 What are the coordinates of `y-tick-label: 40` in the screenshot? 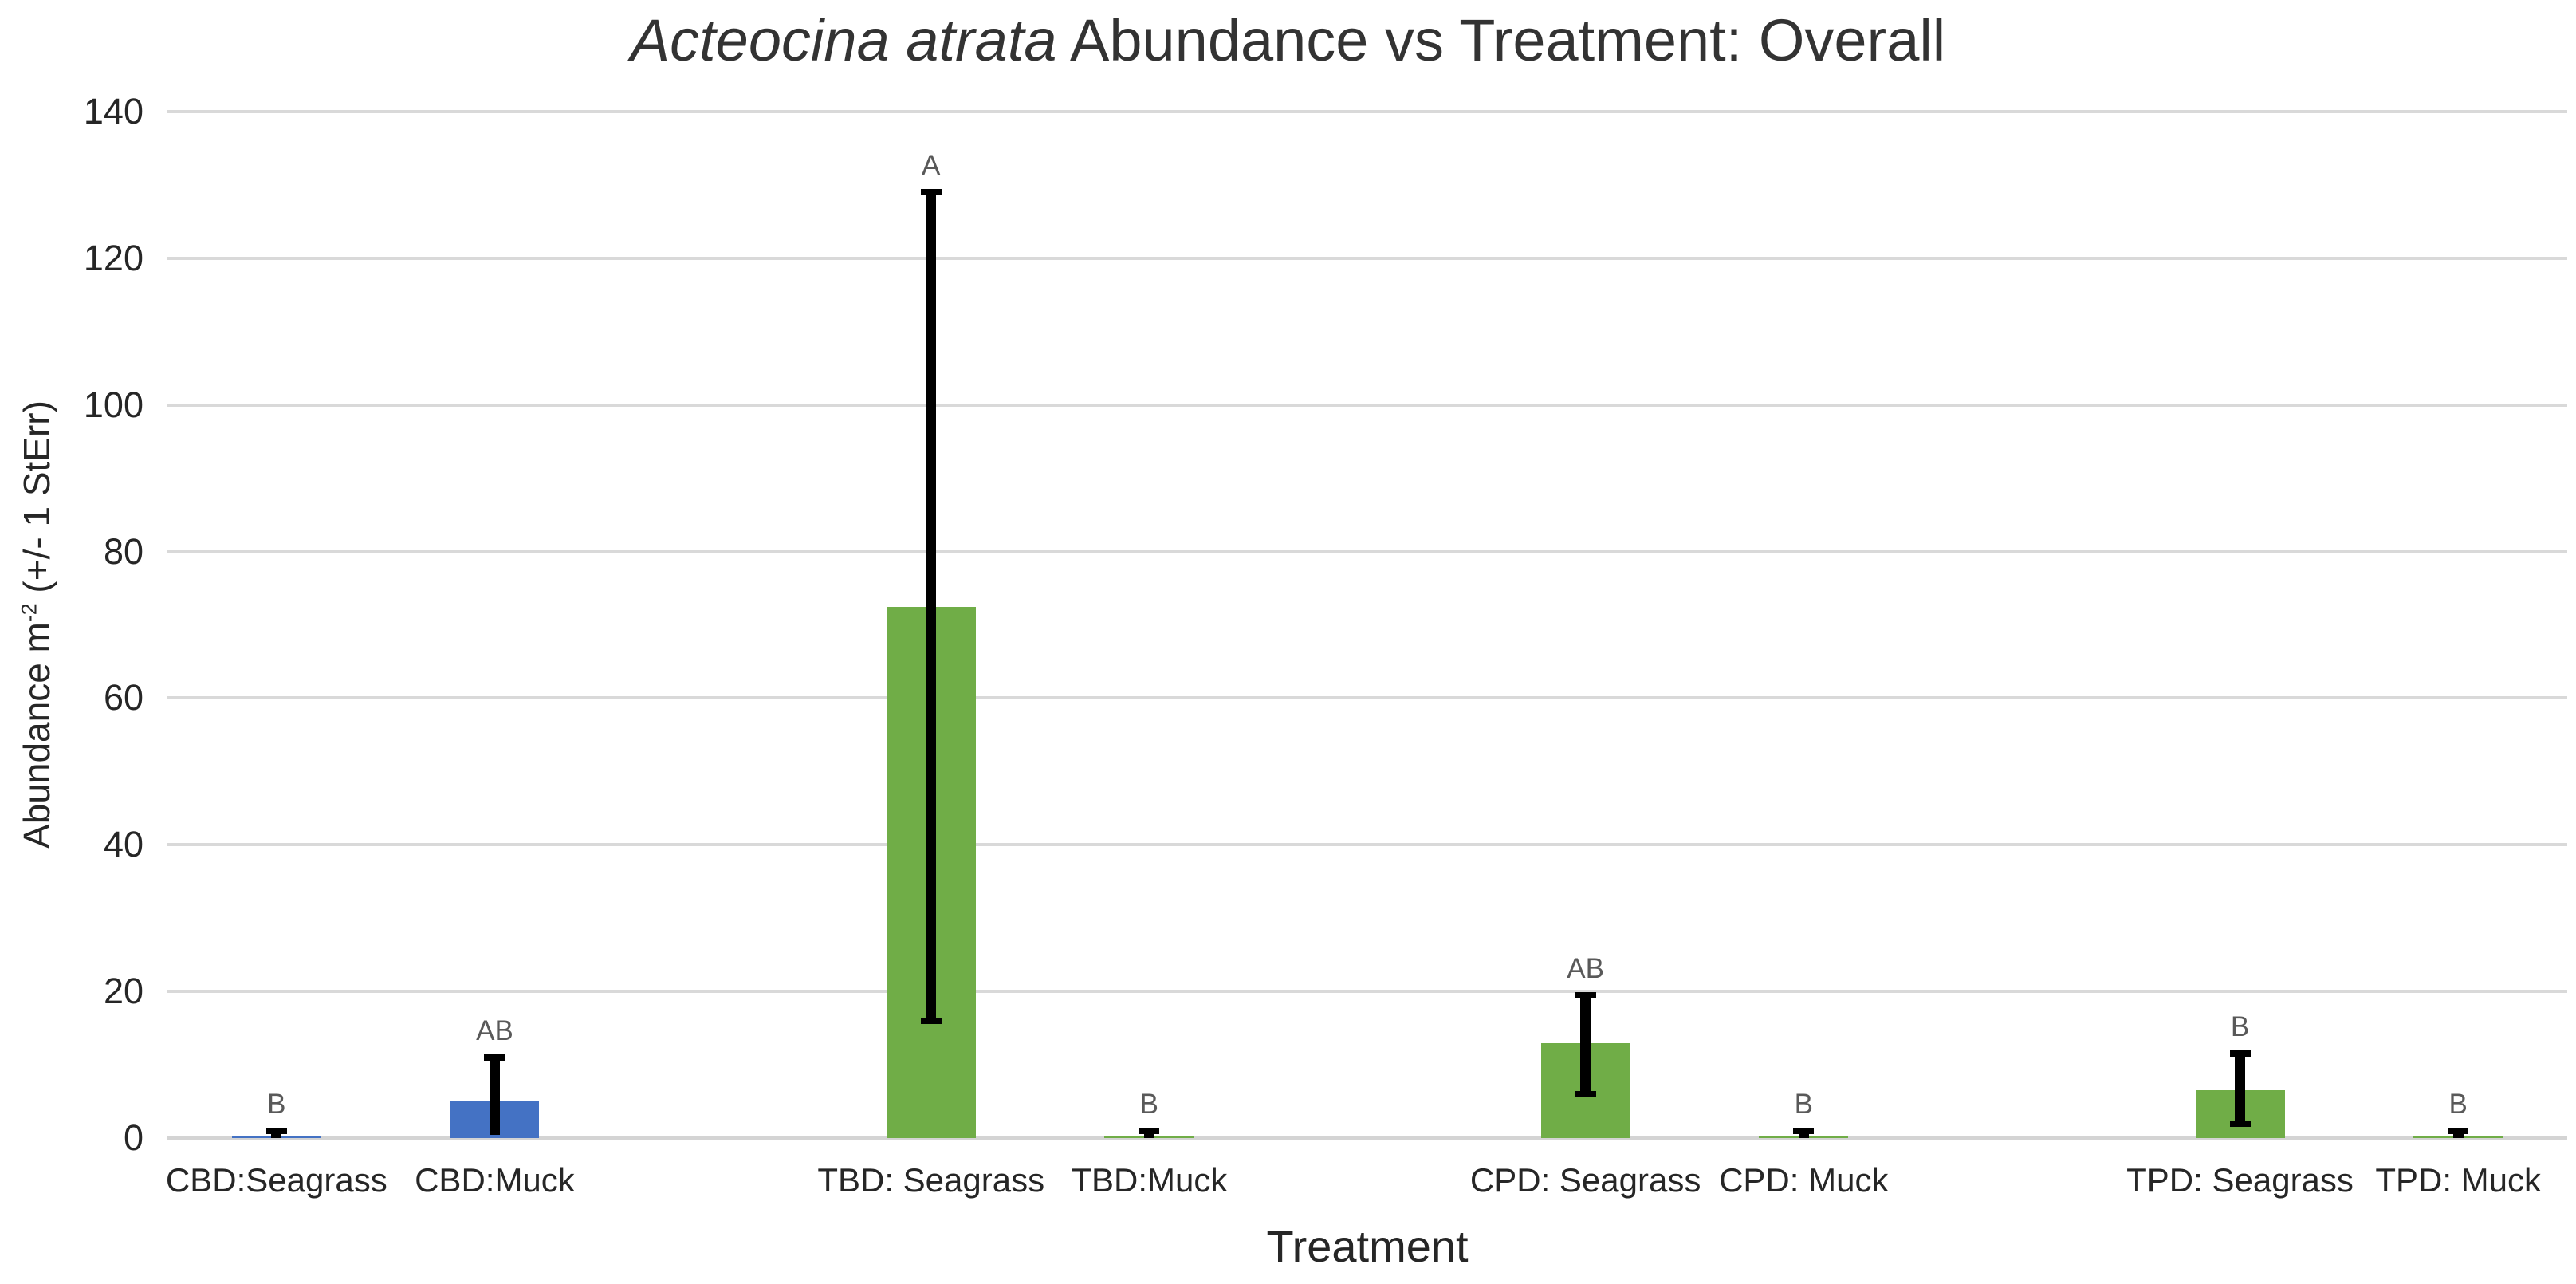 It's located at (123, 844).